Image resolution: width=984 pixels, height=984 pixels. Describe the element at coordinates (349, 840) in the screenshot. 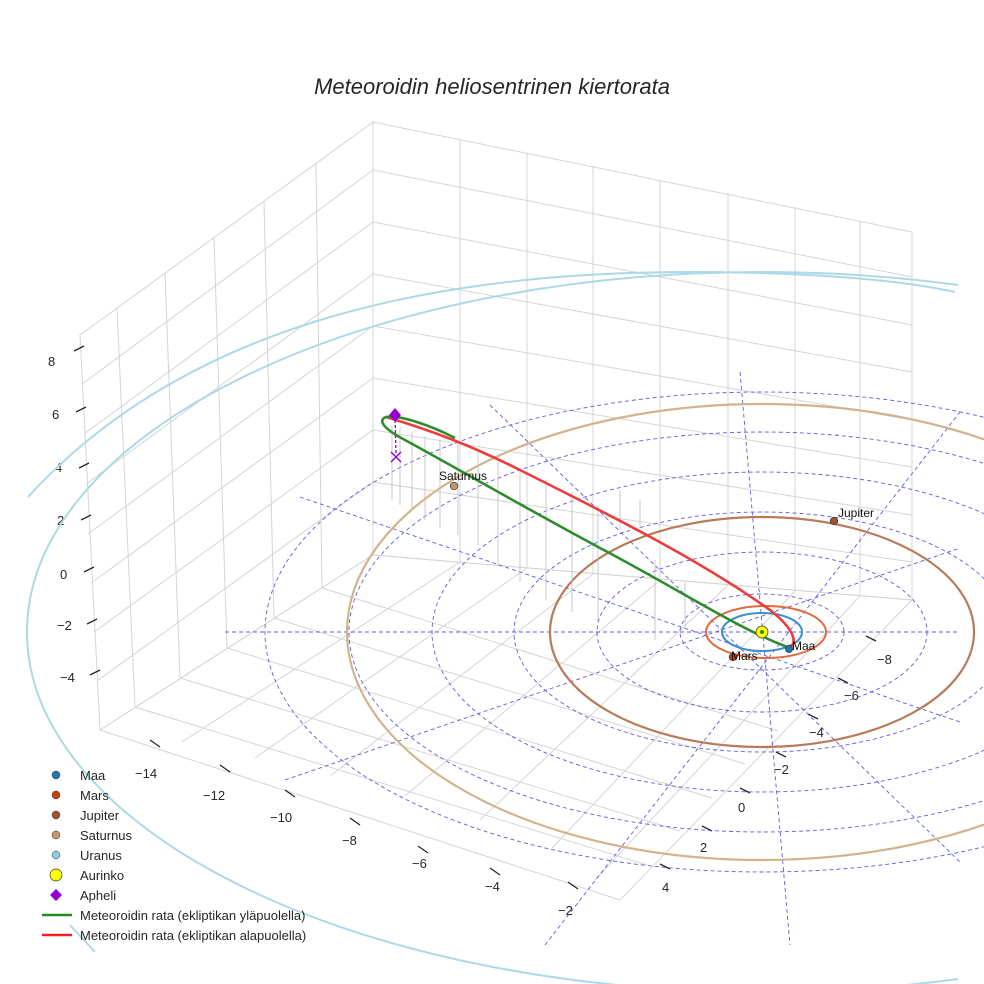

I see `x-tick-label: −8` at that location.